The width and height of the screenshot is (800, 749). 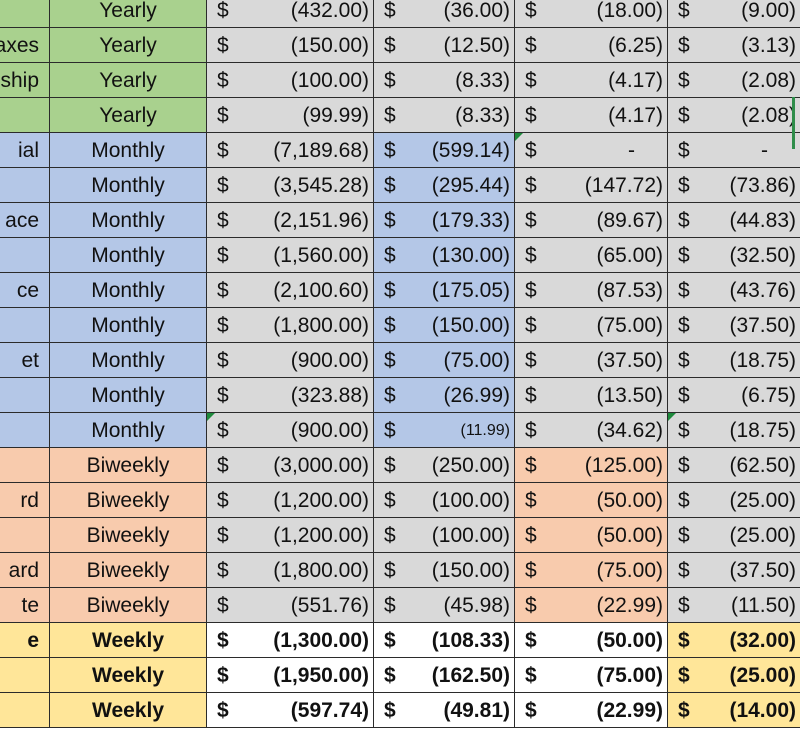 What do you see at coordinates (290, 395) in the screenshot?
I see `cell-amount: $ (323.88)` at bounding box center [290, 395].